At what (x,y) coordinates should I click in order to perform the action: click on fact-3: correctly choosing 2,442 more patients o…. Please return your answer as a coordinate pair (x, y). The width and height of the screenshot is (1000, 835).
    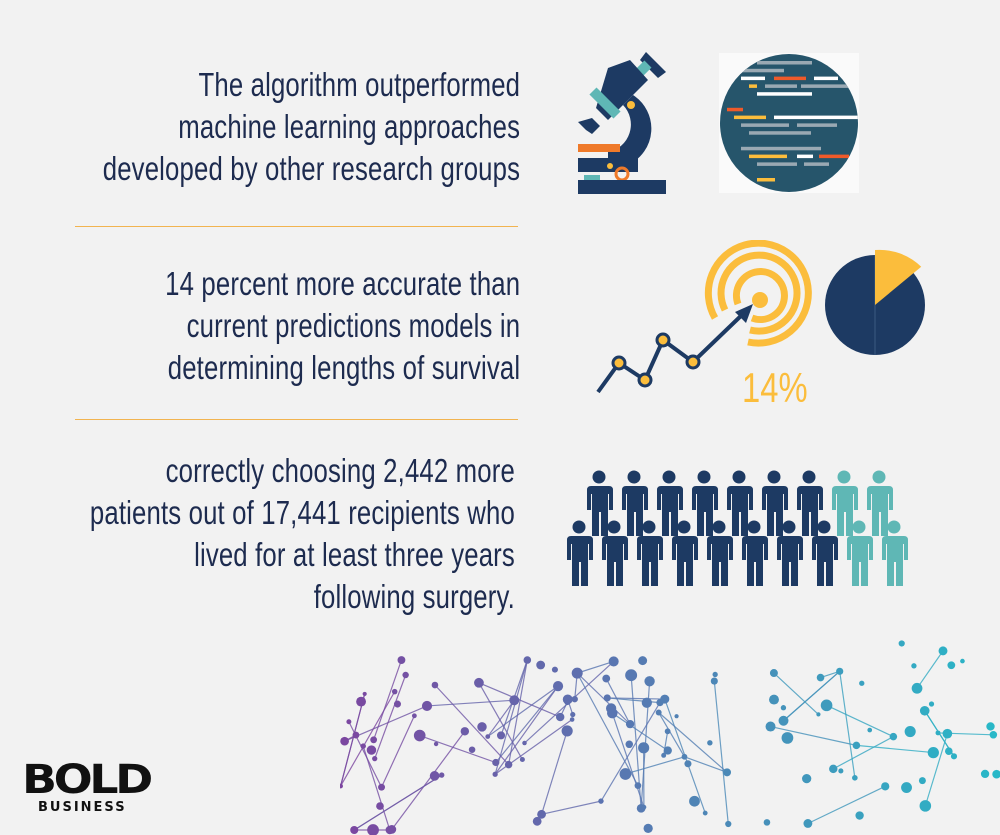
    Looking at the image, I should click on (257, 534).